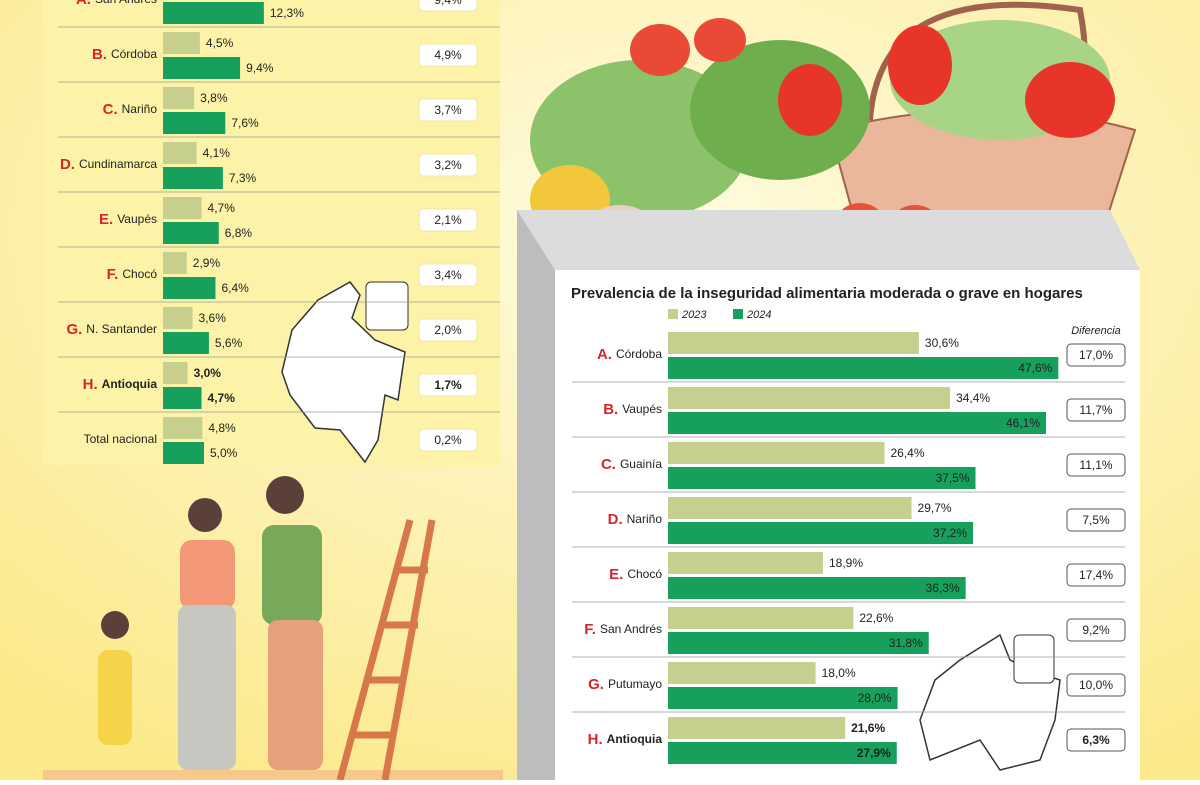 This screenshot has height=785, width=1200. Describe the element at coordinates (83, 4) in the screenshot. I see `category-letter: A.` at that location.